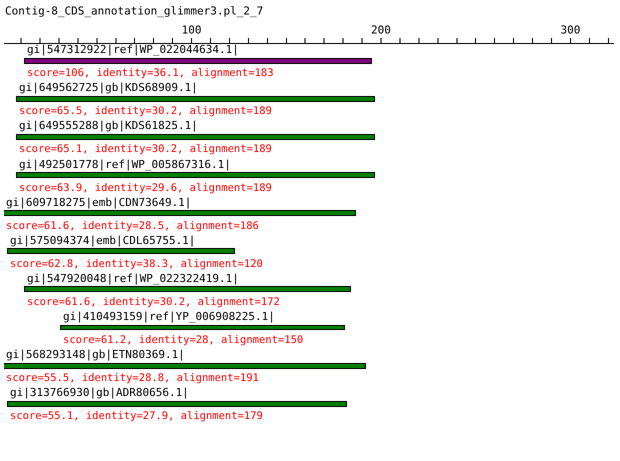 This screenshot has height=461, width=620. What do you see at coordinates (132, 378) in the screenshot?
I see `annotation: score=55.5, identity=28.8, alignment=191` at bounding box center [132, 378].